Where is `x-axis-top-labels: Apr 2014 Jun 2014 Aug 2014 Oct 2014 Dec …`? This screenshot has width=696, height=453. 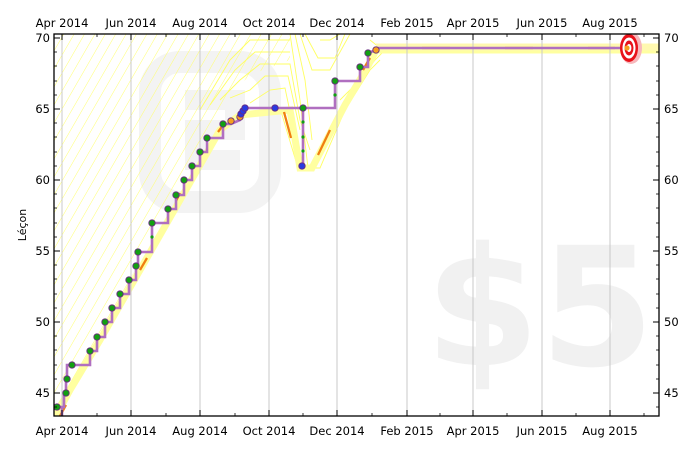
x-axis-top-labels: Apr 2014 Jun 2014 Aug 2014 Oct 2014 Dec … is located at coordinates (337, 23).